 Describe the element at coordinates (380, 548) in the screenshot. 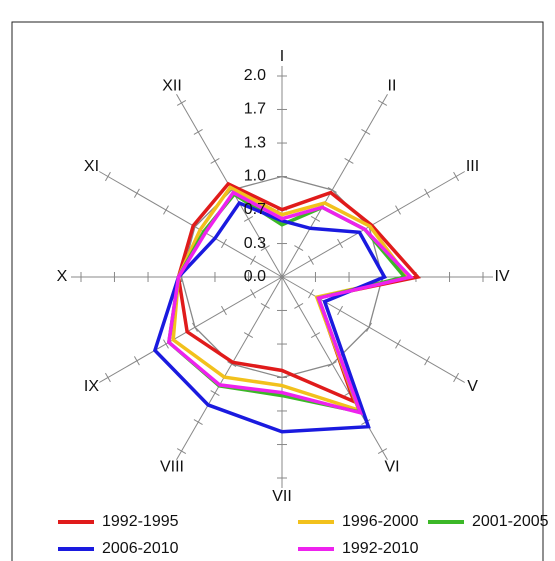

I see `legend-label: 1992-2010` at that location.